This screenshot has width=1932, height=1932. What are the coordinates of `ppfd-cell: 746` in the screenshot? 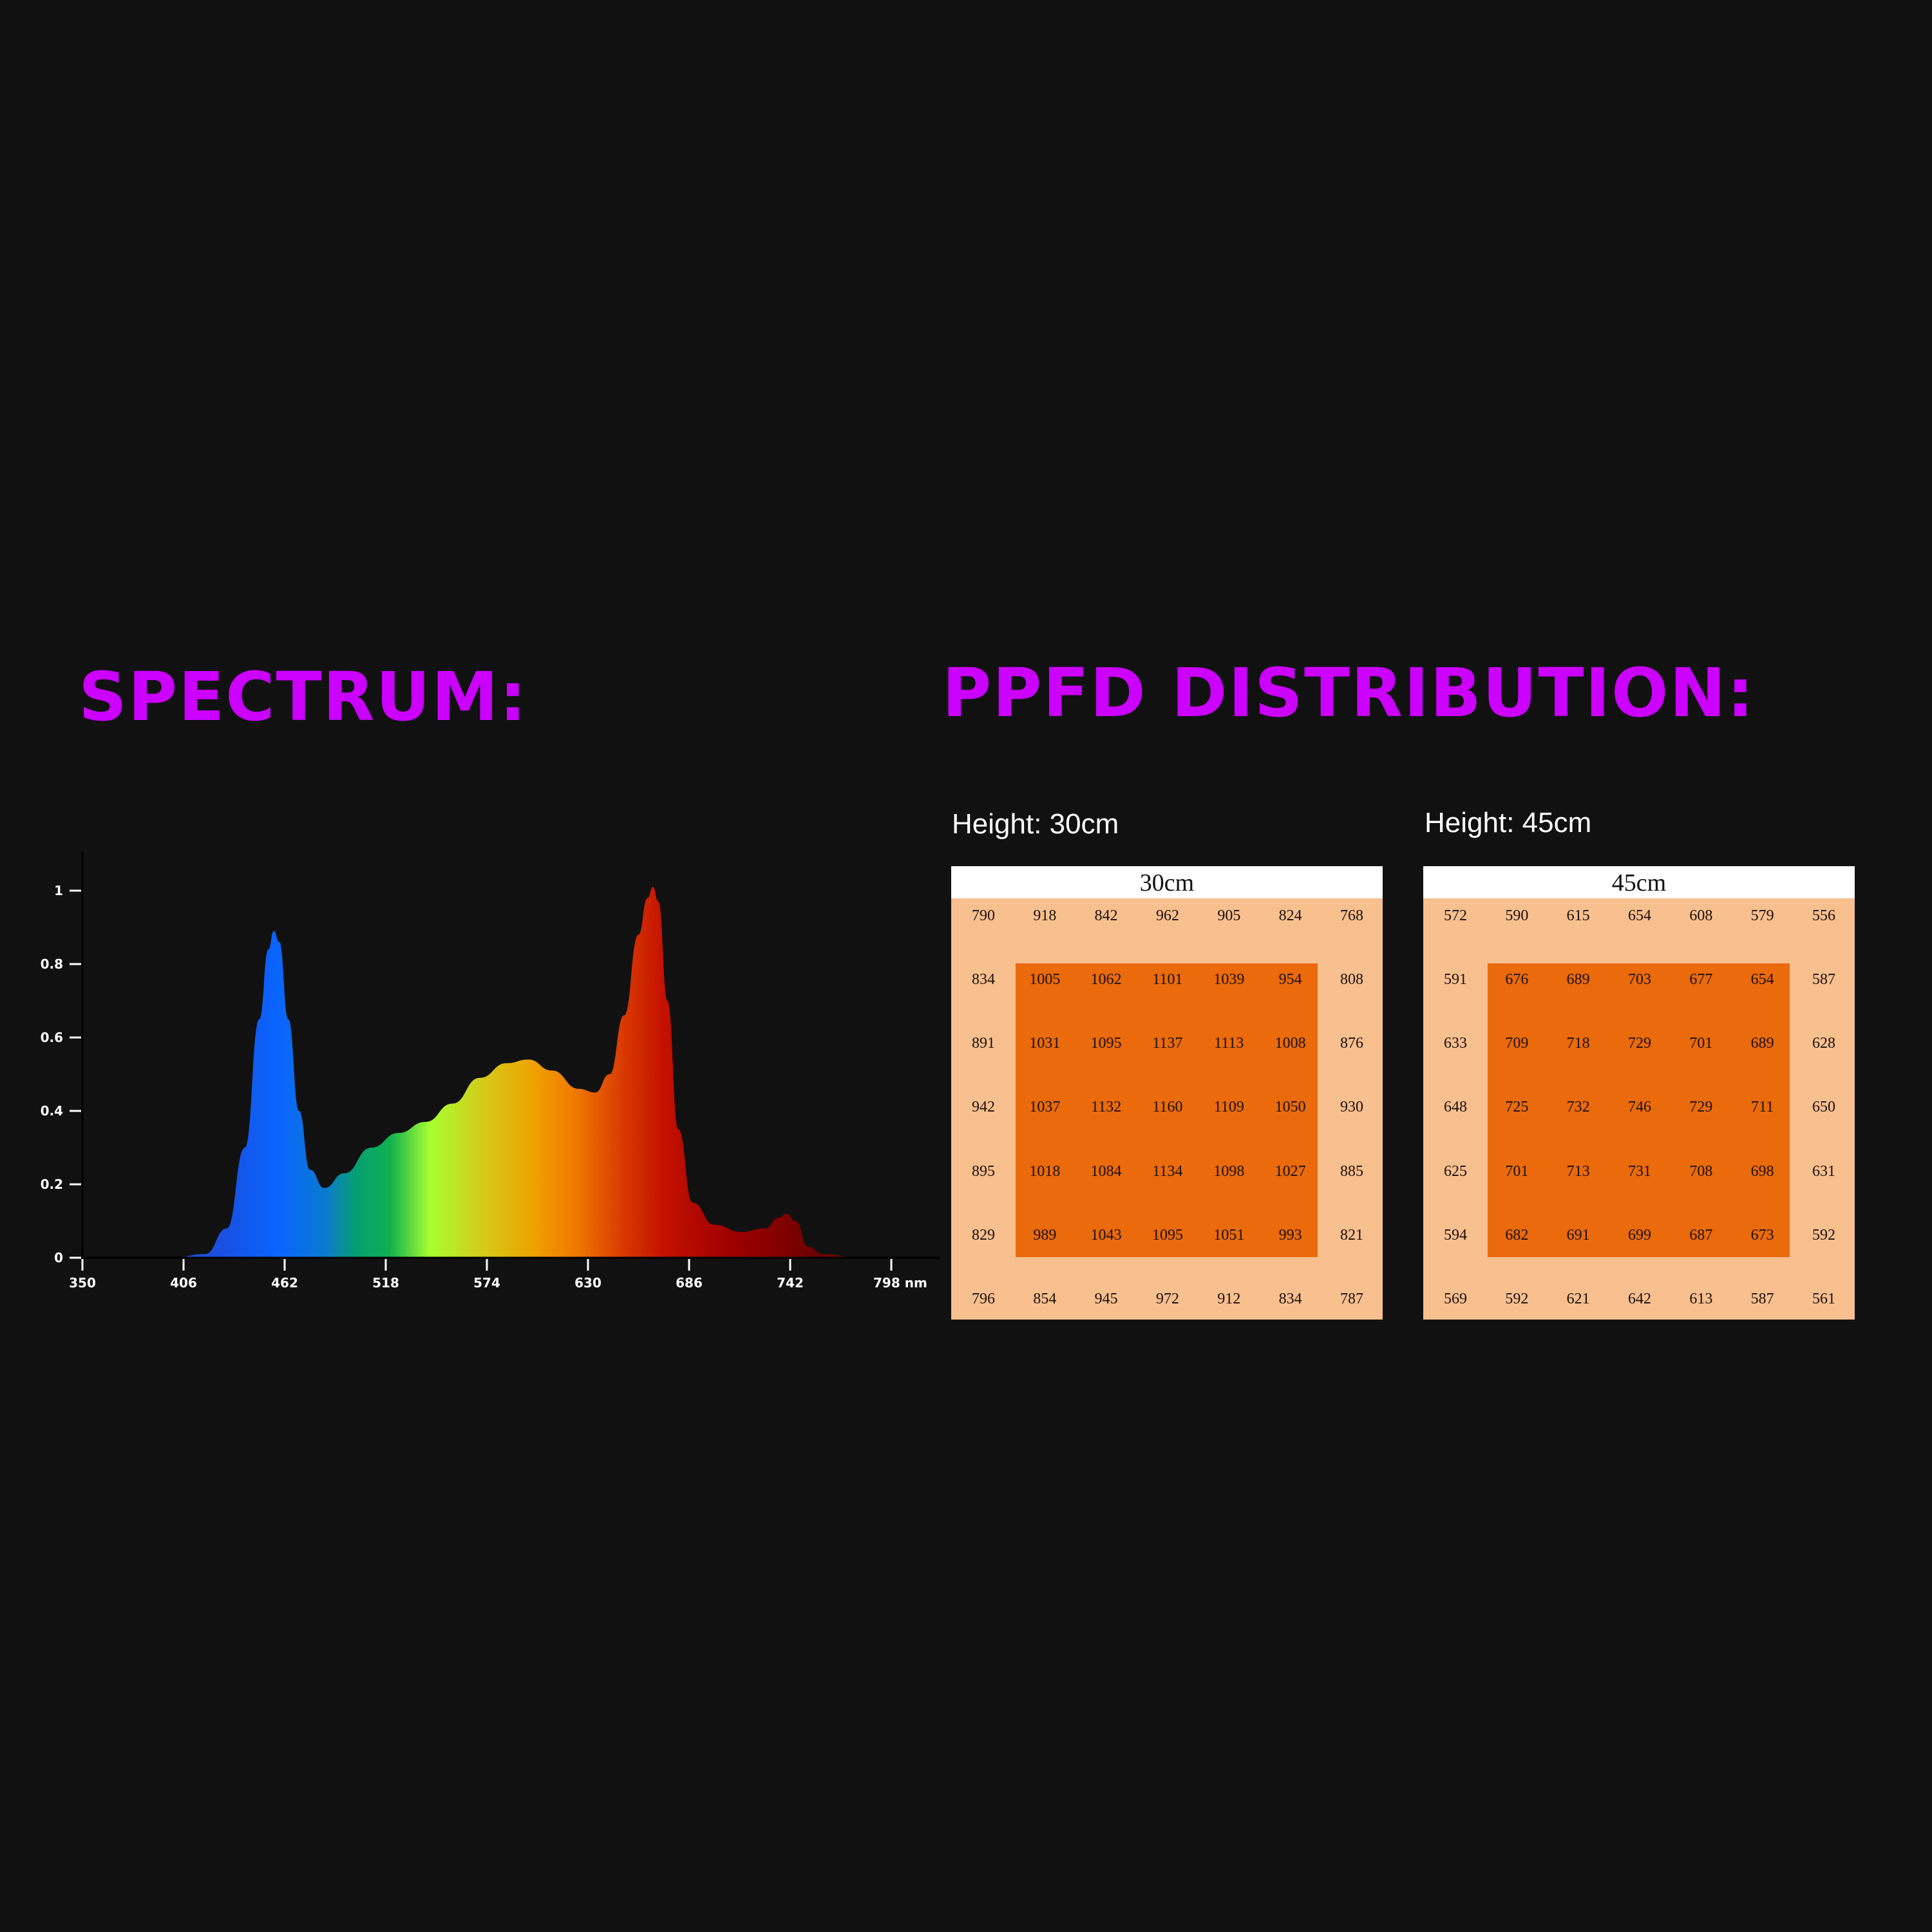 It's located at (1639, 1107).